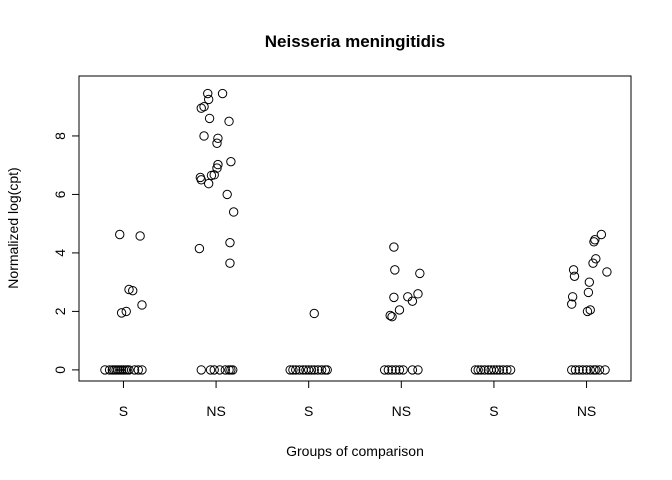 Image resolution: width=672 pixels, height=480 pixels. Describe the element at coordinates (357, 400) in the screenshot. I see `x-axis: S NS S NS S NS` at that location.